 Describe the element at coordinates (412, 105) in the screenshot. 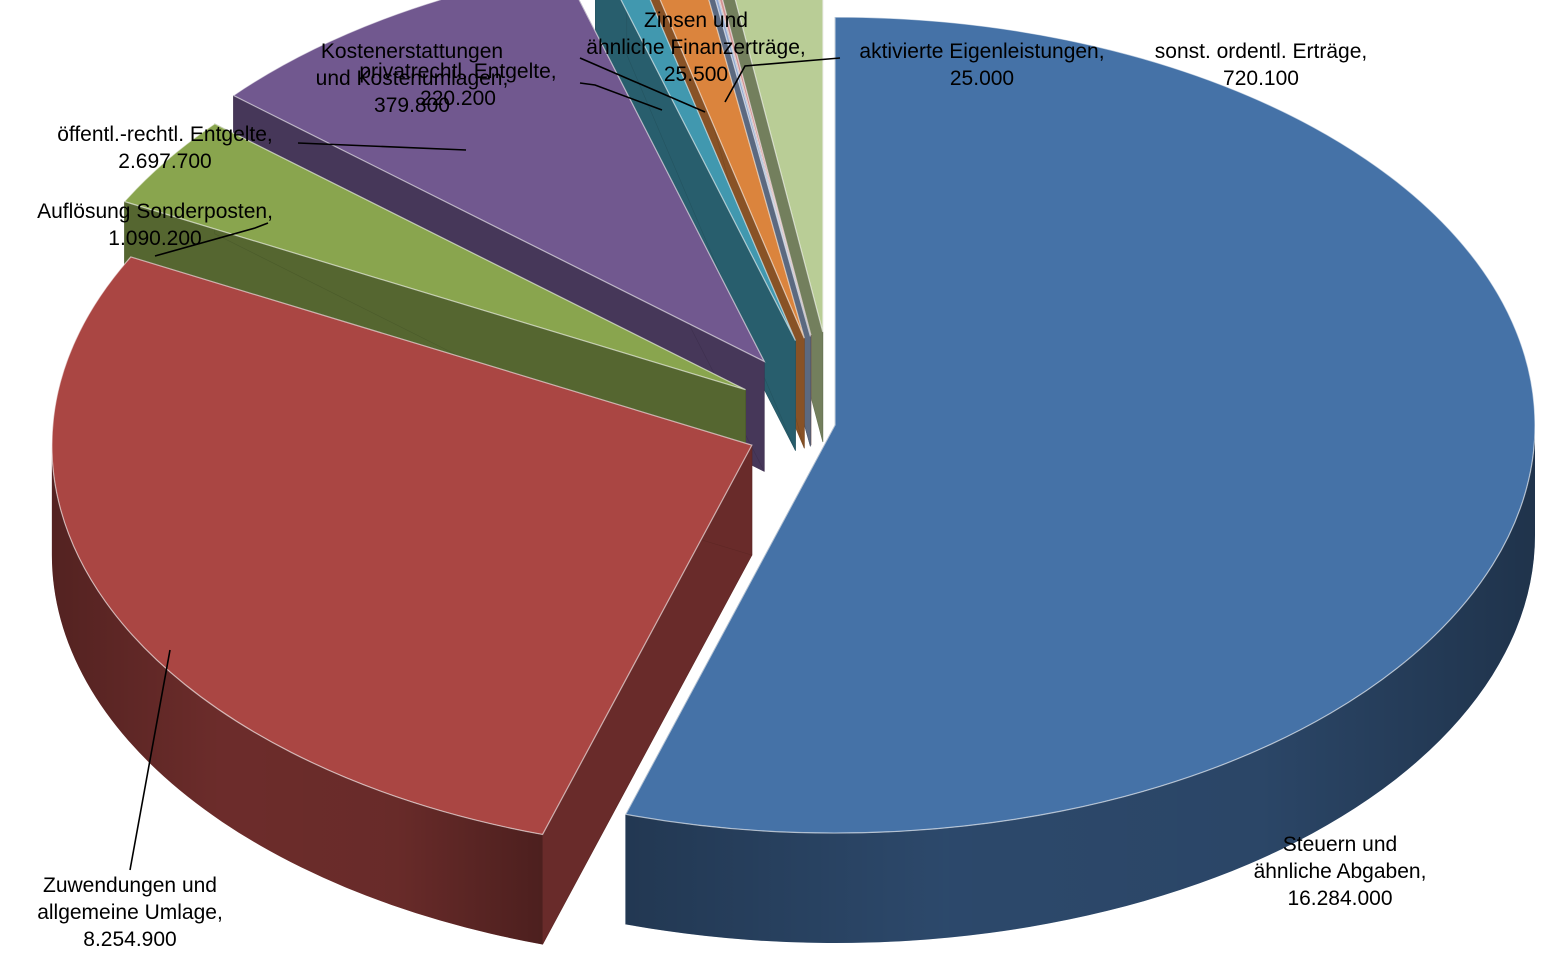

I see `data-label-line: 379.800` at that location.